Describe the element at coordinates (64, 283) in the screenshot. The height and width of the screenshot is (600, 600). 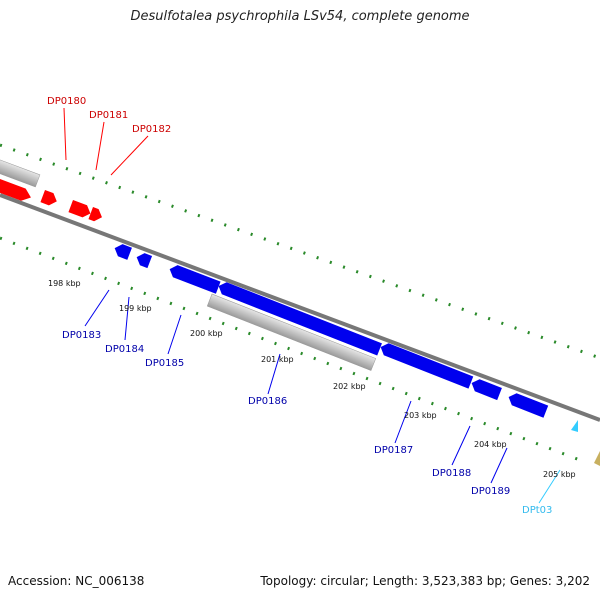
I see `tick-label-198: 198 kbp` at that location.